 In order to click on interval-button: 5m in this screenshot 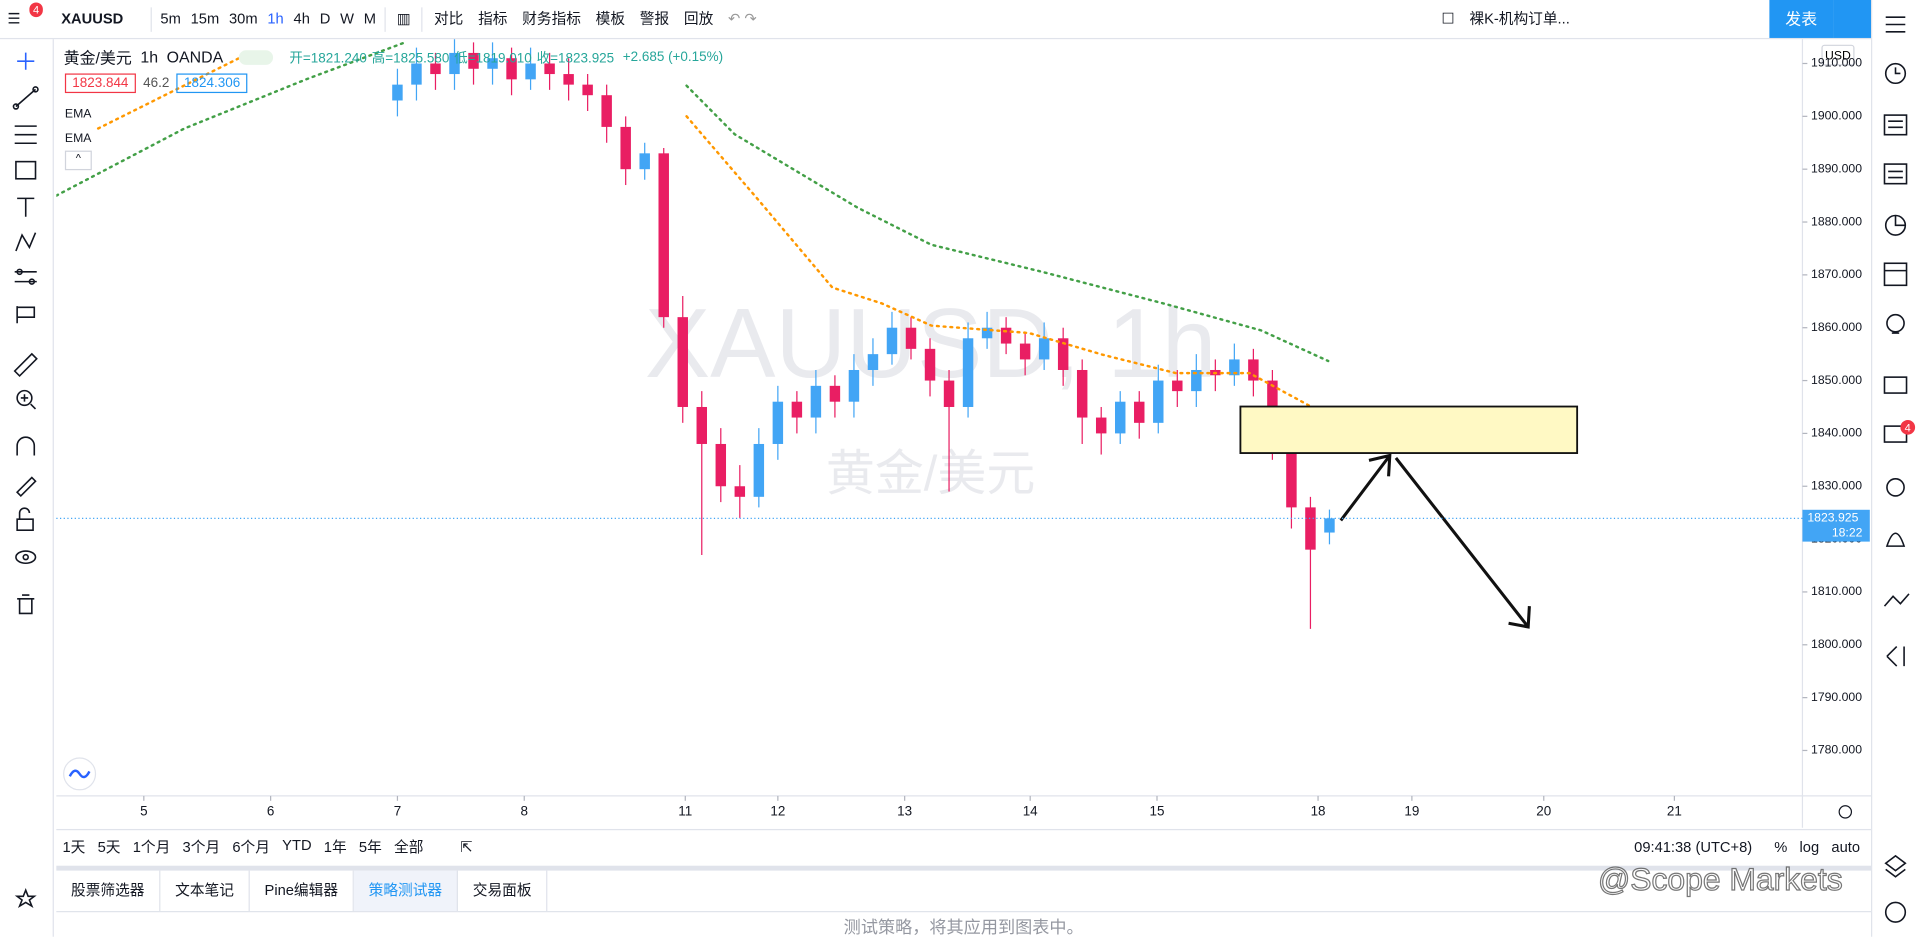, I will do `click(170, 18)`.